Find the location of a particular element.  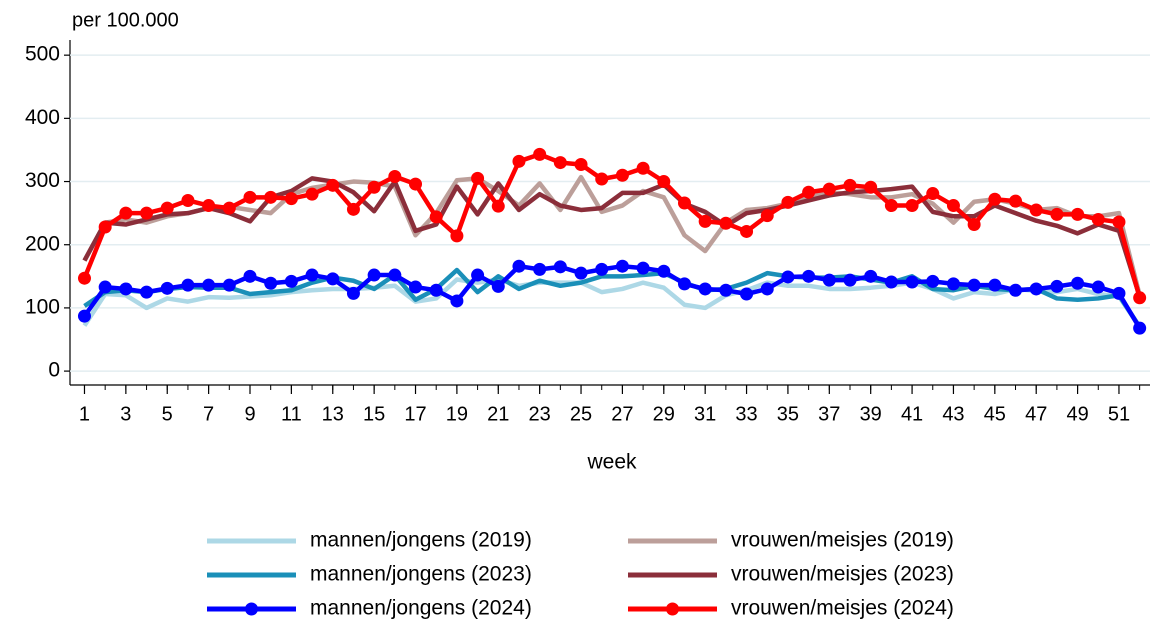

legend-label: mannen/jongens (2023) is located at coordinates (421, 574).